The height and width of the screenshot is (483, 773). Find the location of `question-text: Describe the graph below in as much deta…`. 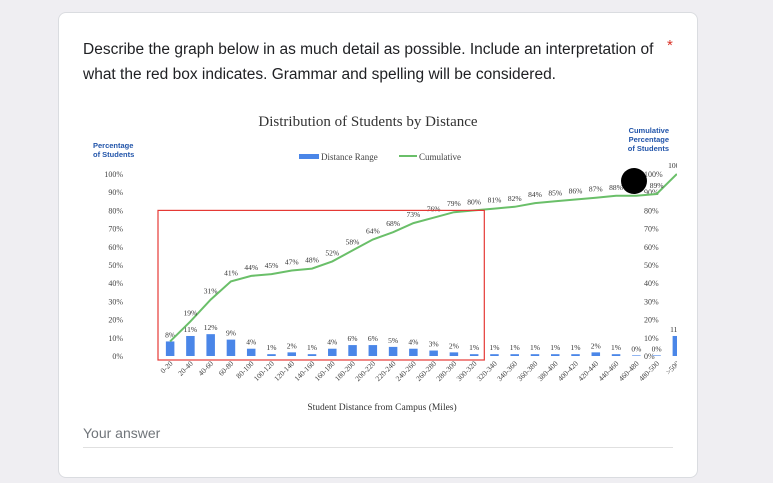

question-text: Describe the graph below in as much deta… is located at coordinates (368, 62).